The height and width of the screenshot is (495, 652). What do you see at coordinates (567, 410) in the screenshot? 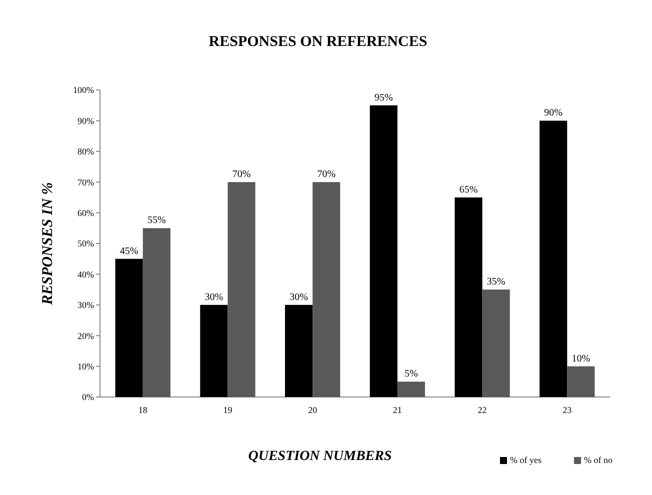
I see `x-tick-label: 23` at bounding box center [567, 410].